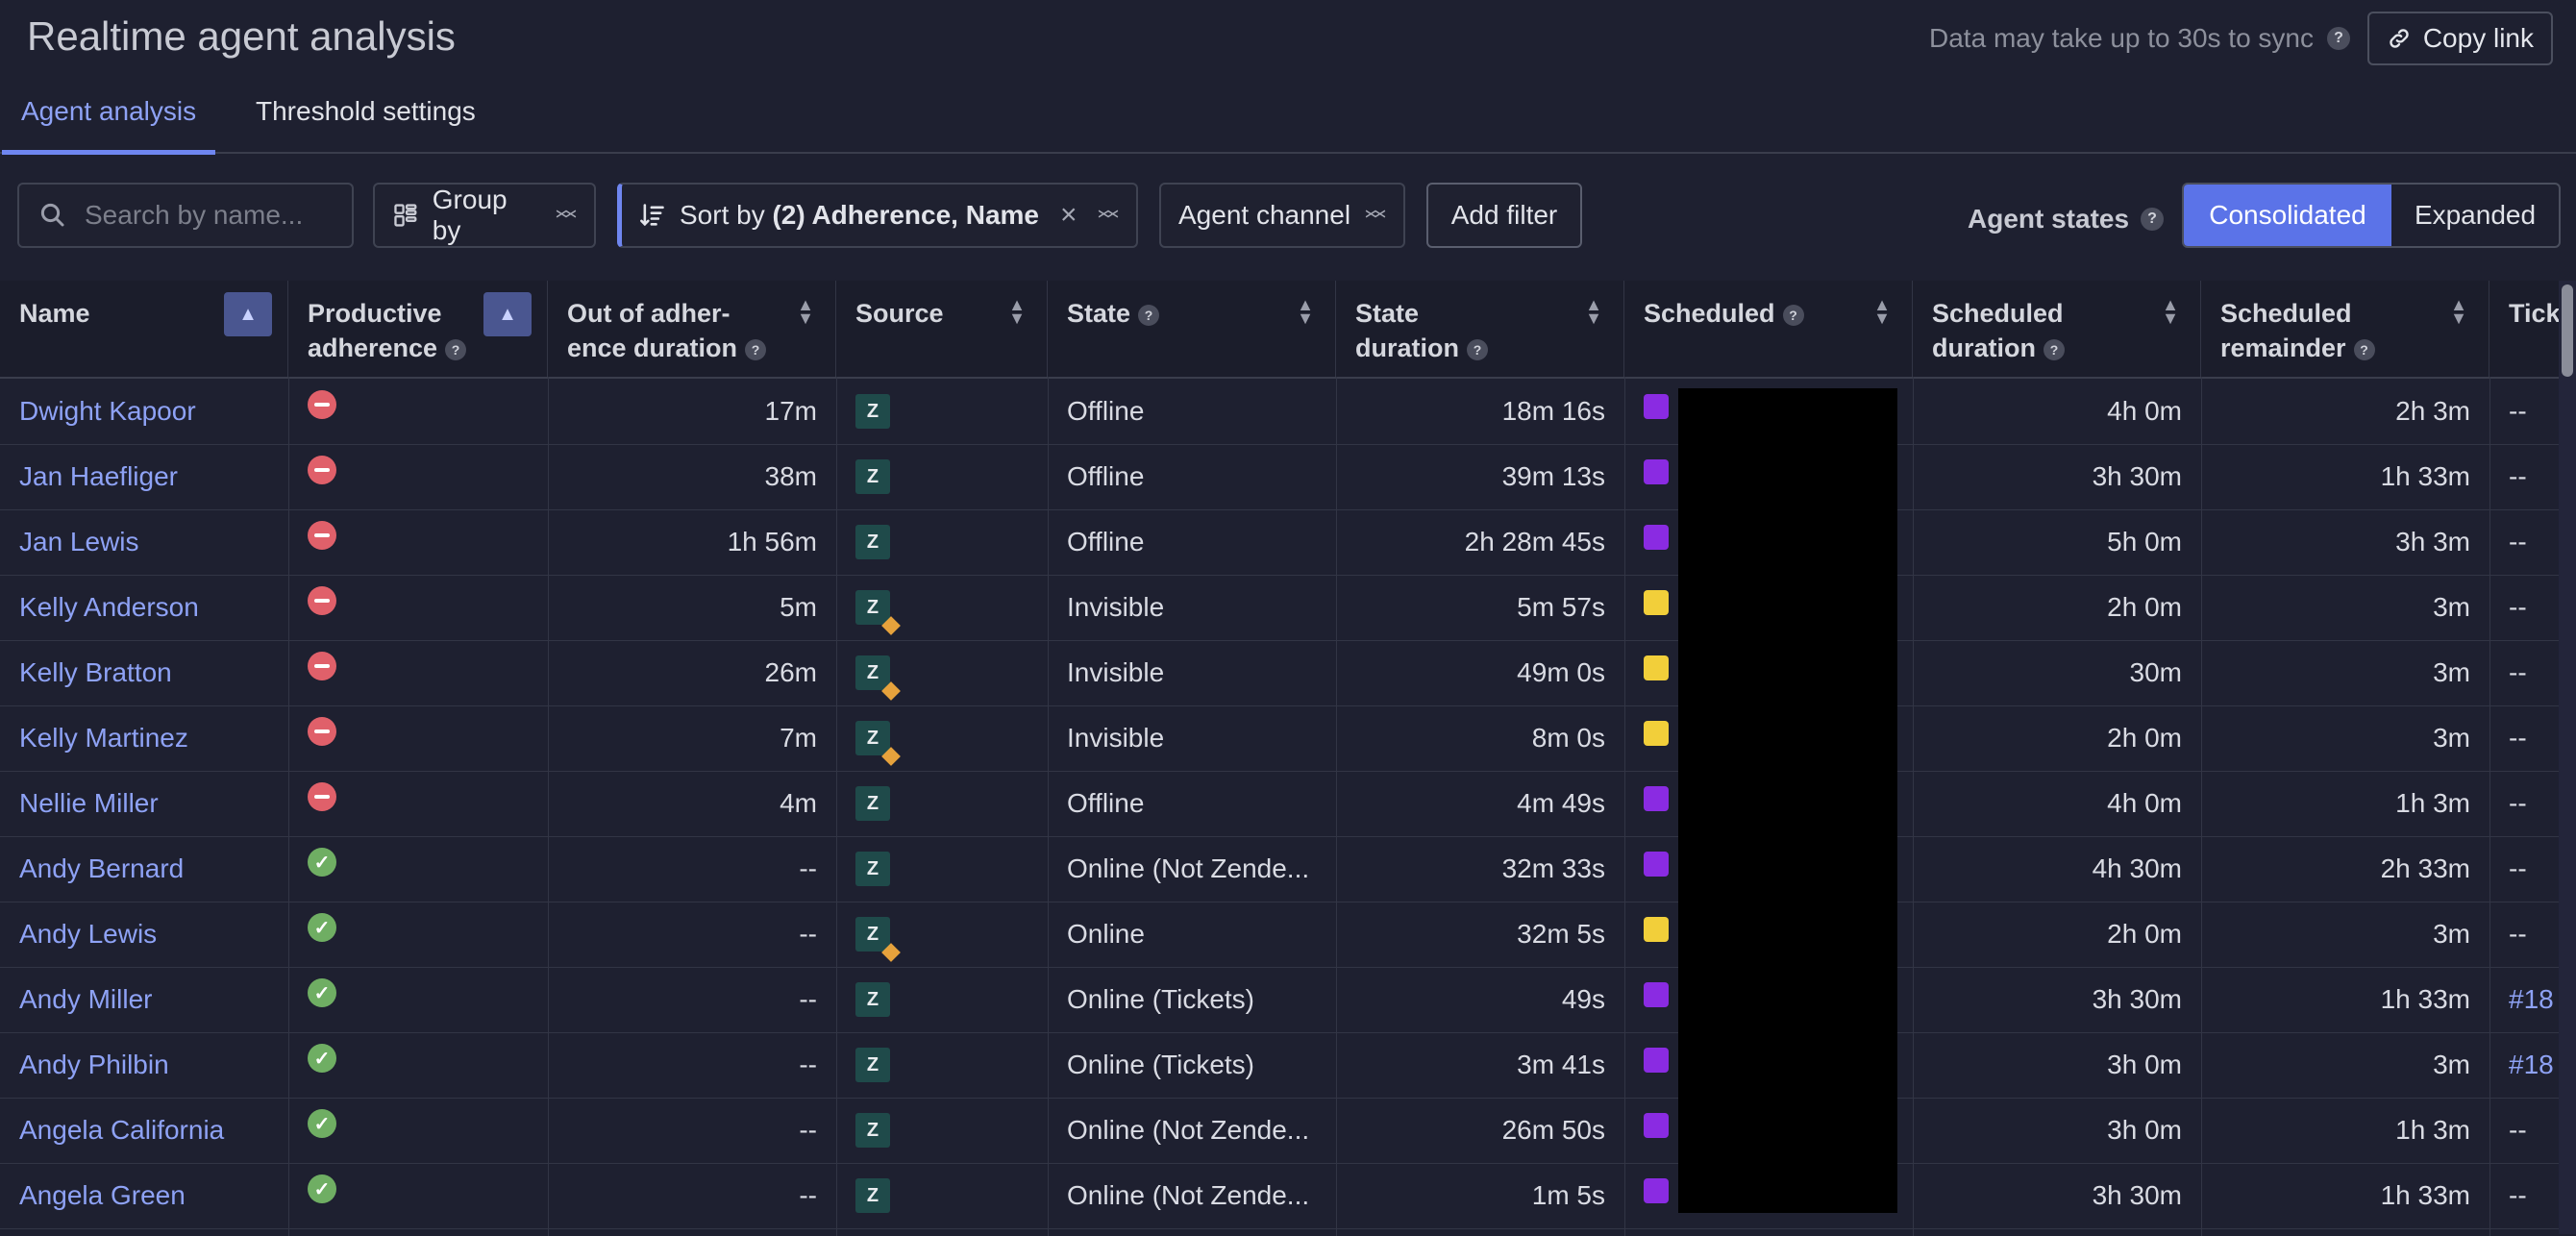 Image resolution: width=2576 pixels, height=1236 pixels. What do you see at coordinates (2475, 215) in the screenshot?
I see `expanded-button: Expanded` at bounding box center [2475, 215].